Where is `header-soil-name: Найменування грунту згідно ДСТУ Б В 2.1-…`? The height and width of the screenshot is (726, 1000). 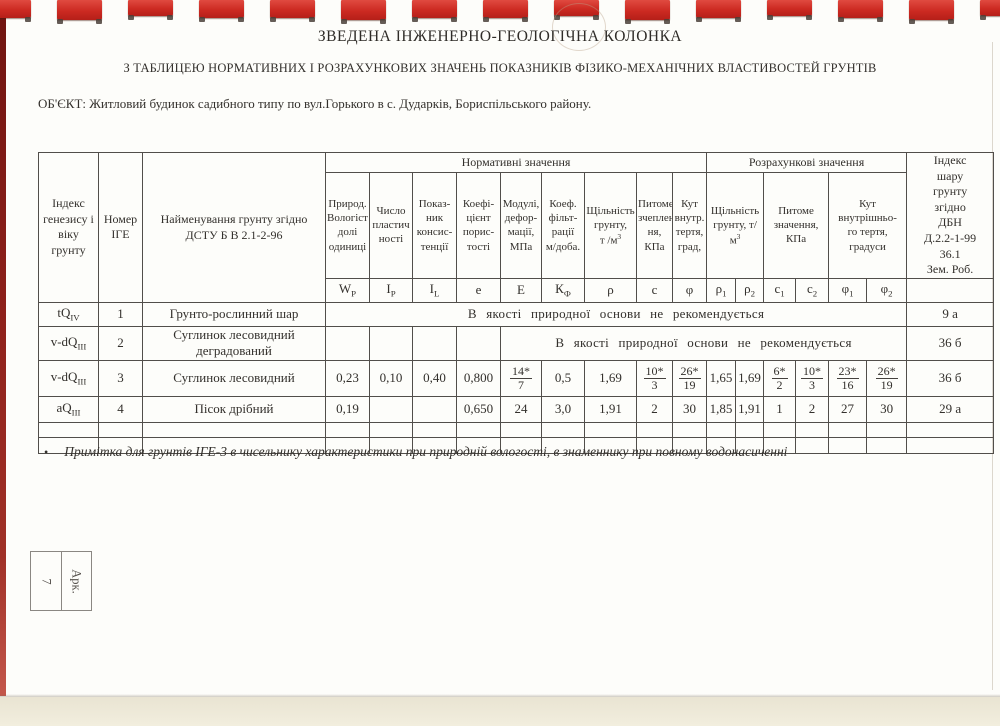 header-soil-name: Найменування грунту згідно ДСТУ Б В 2.1-… is located at coordinates (234, 227).